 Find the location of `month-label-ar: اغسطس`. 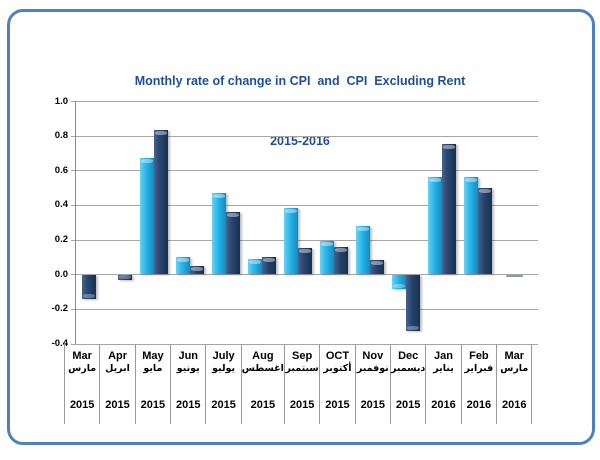

month-label-ar: اغسطس is located at coordinates (262, 368).